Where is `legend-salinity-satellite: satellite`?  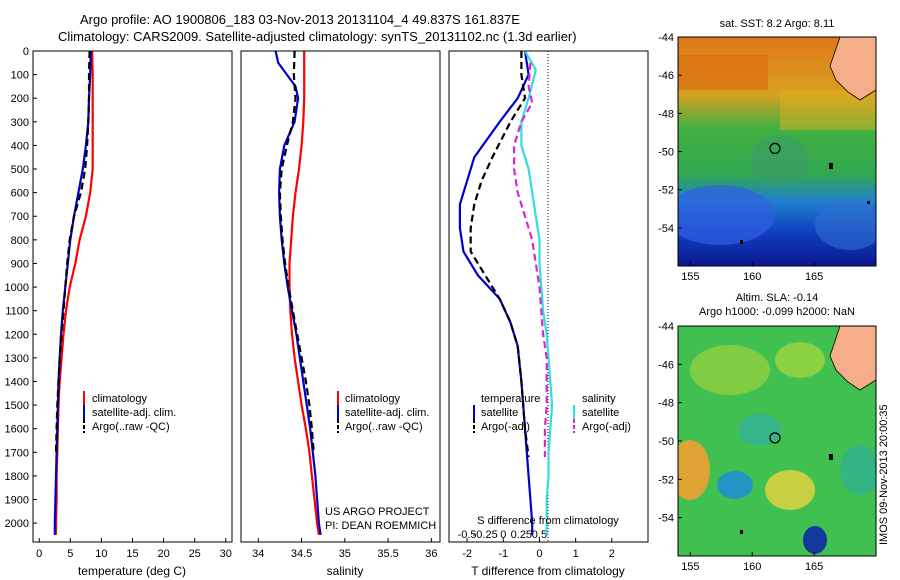 legend-salinity-satellite: satellite is located at coordinates (600, 413).